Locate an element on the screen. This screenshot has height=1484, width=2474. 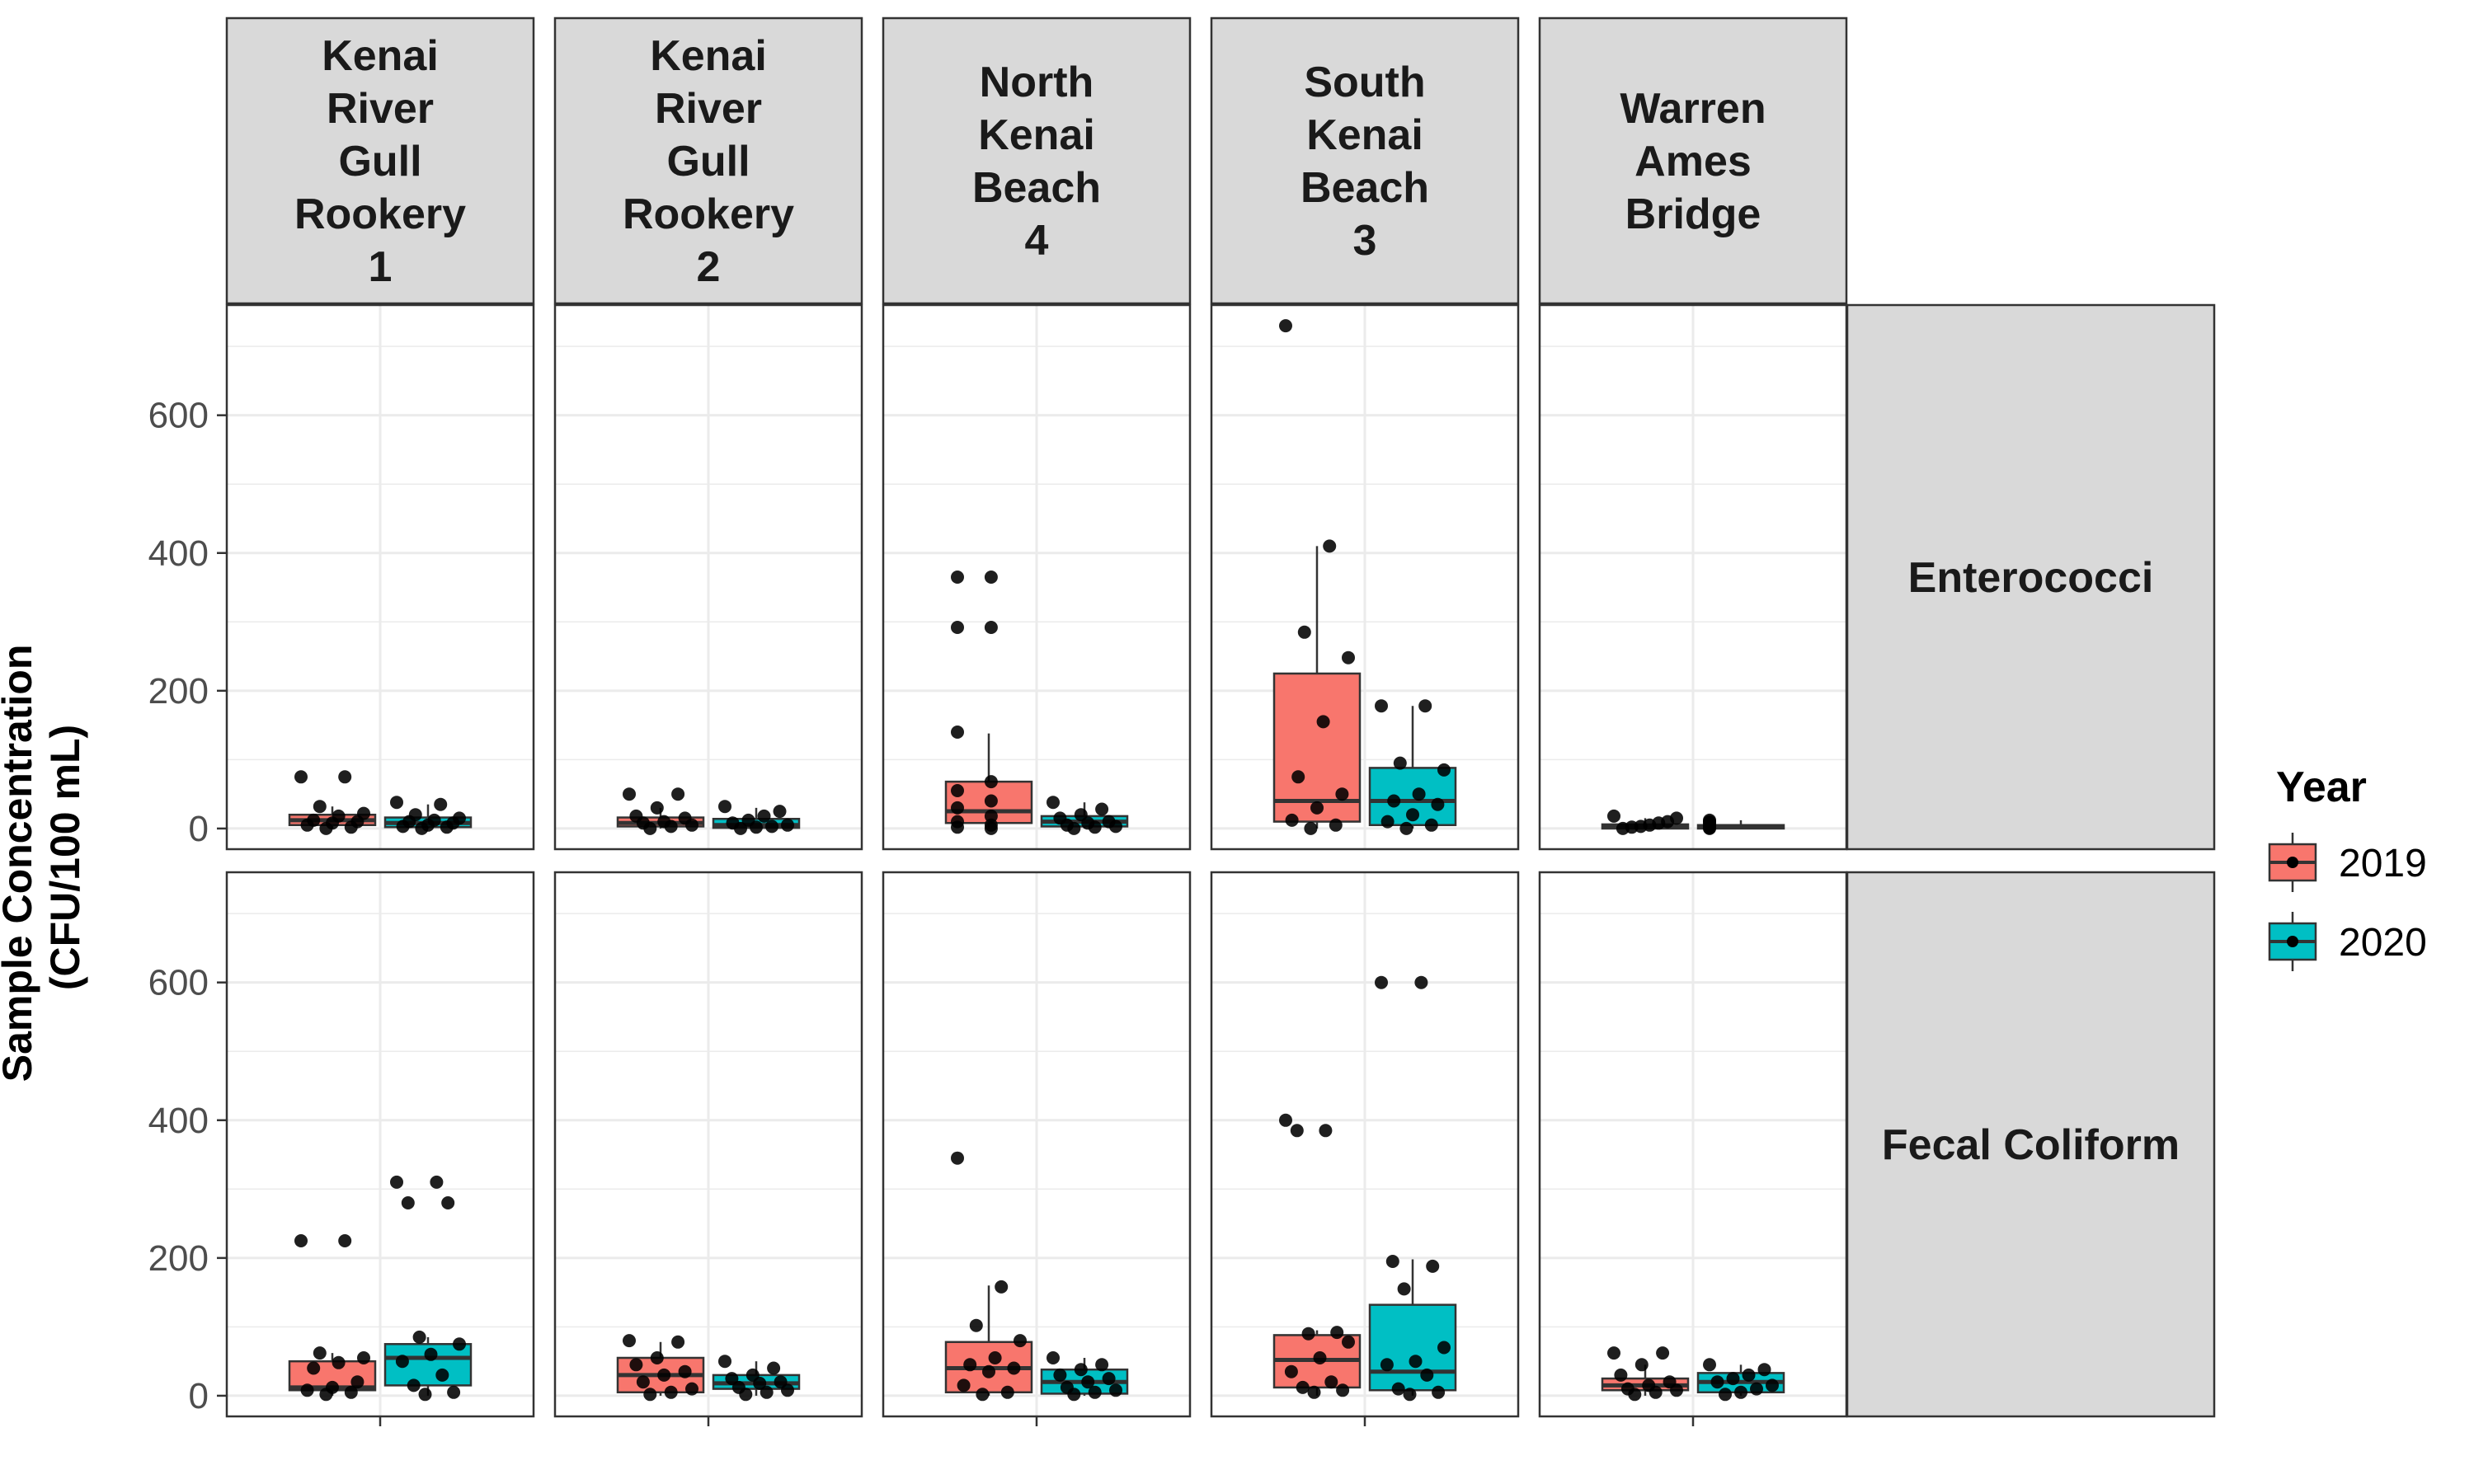
legend: Year 2019 2020 is located at coordinates (2347, 867).